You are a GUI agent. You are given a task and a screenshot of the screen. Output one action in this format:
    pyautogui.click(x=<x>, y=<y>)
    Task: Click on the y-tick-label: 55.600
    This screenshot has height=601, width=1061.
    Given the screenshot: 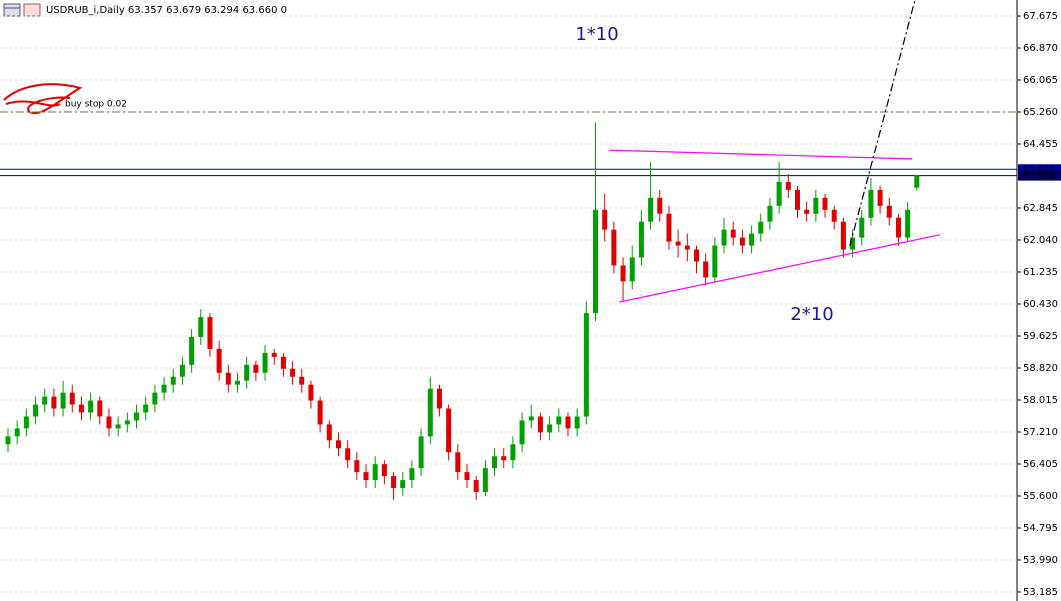 What is the action you would take?
    pyautogui.click(x=1040, y=496)
    